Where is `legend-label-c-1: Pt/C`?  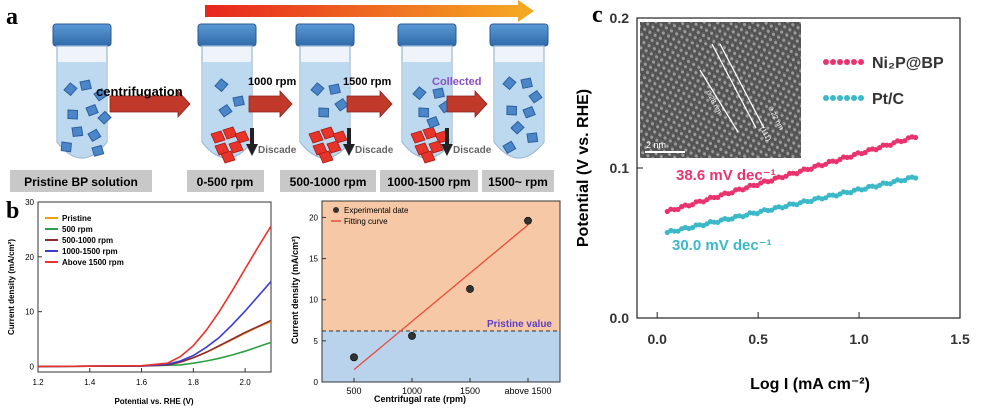
legend-label-c-1: Pt/C is located at coordinates (888, 99).